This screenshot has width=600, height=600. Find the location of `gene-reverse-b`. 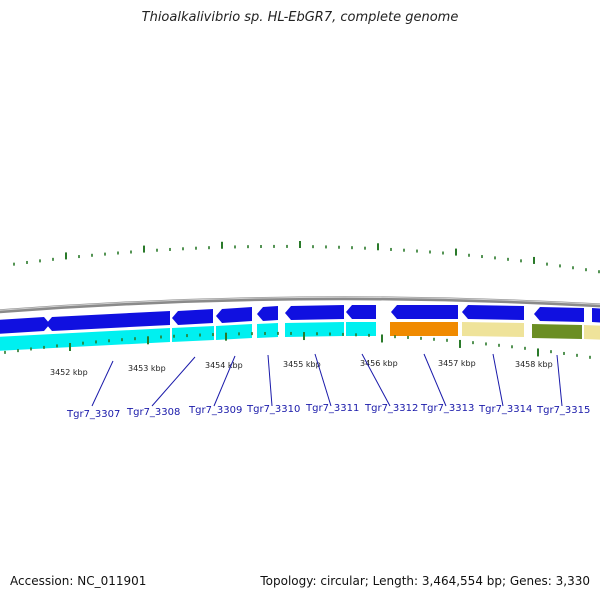

gene-reverse-b is located at coordinates (193, 334).